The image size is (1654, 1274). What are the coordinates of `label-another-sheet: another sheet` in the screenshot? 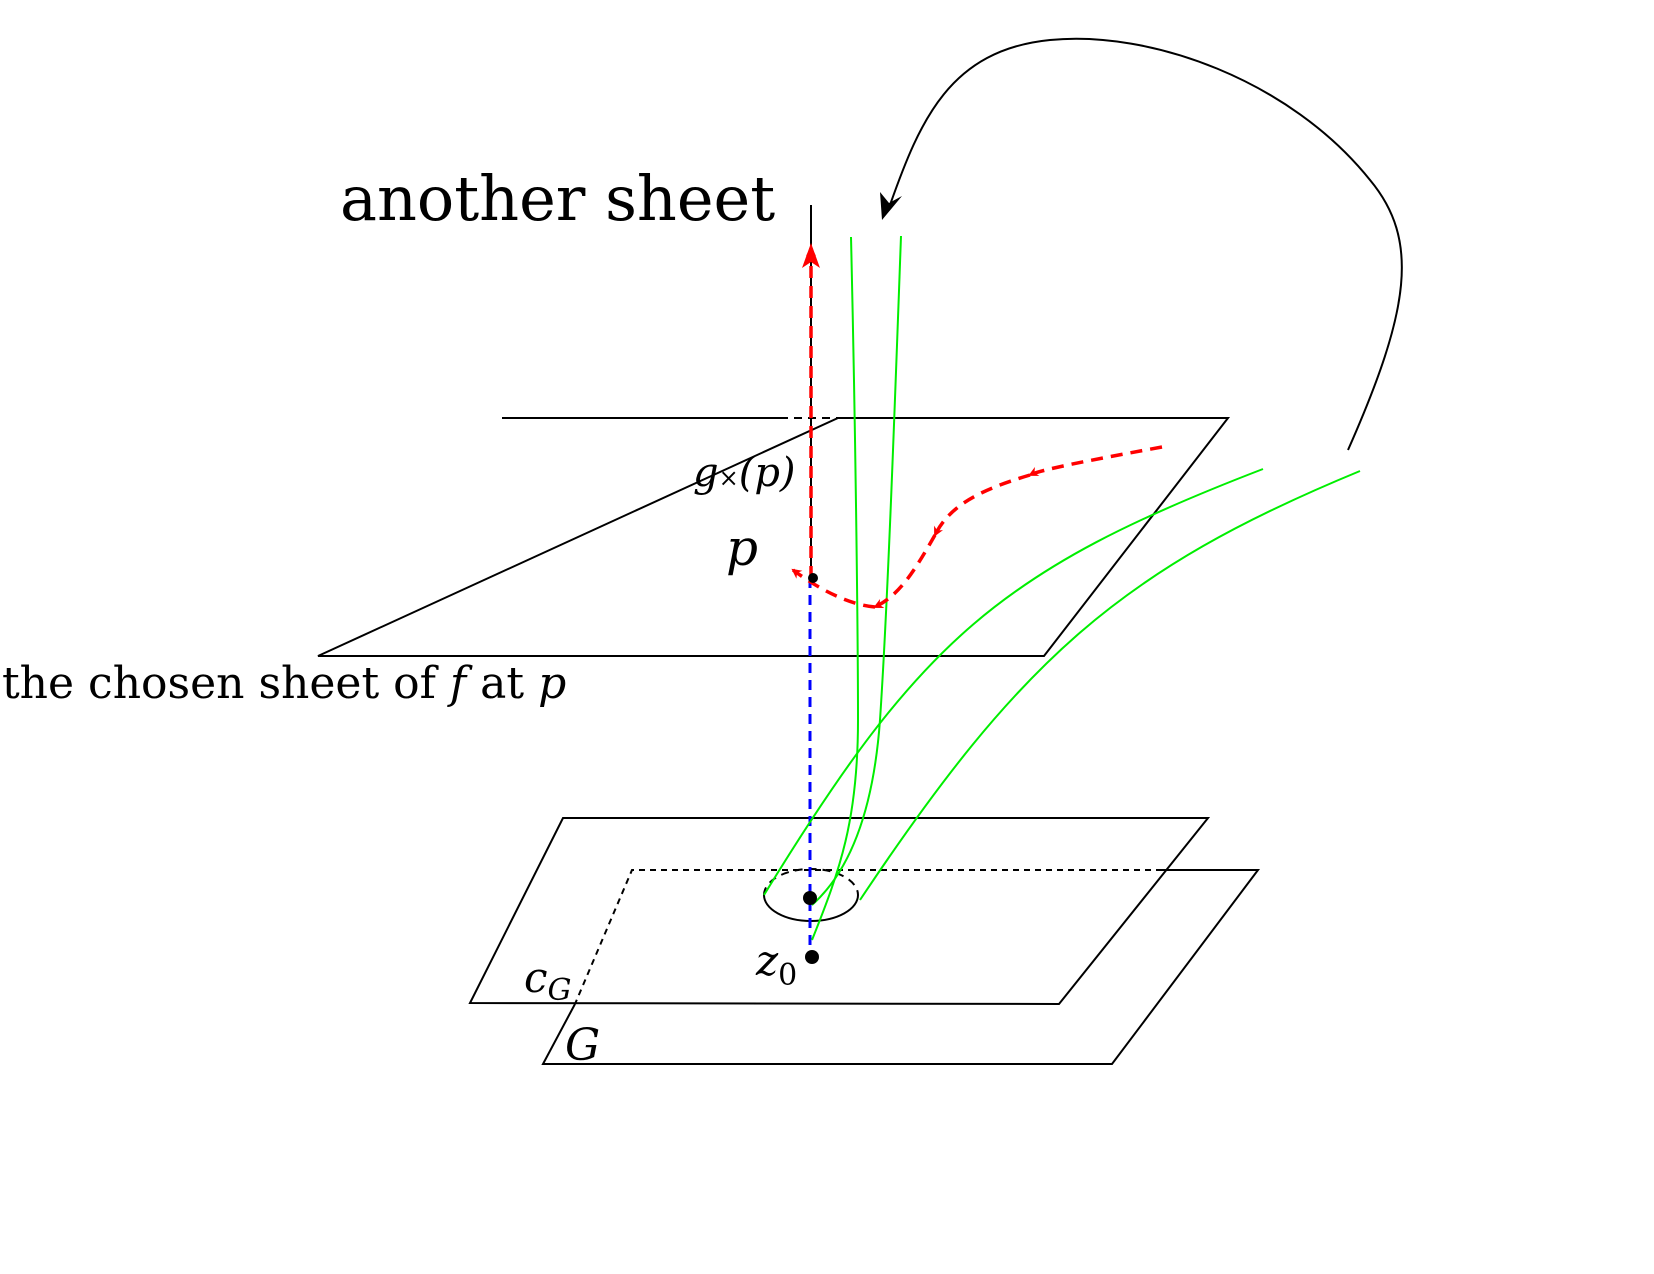 It's located at (557, 198).